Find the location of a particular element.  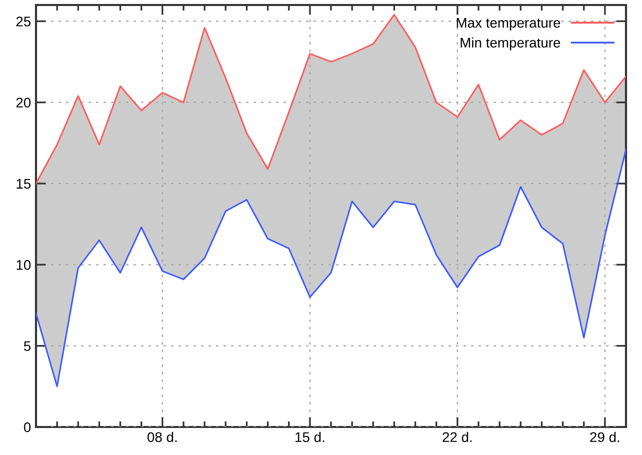

legend-label: Max temperature is located at coordinates (508, 24).